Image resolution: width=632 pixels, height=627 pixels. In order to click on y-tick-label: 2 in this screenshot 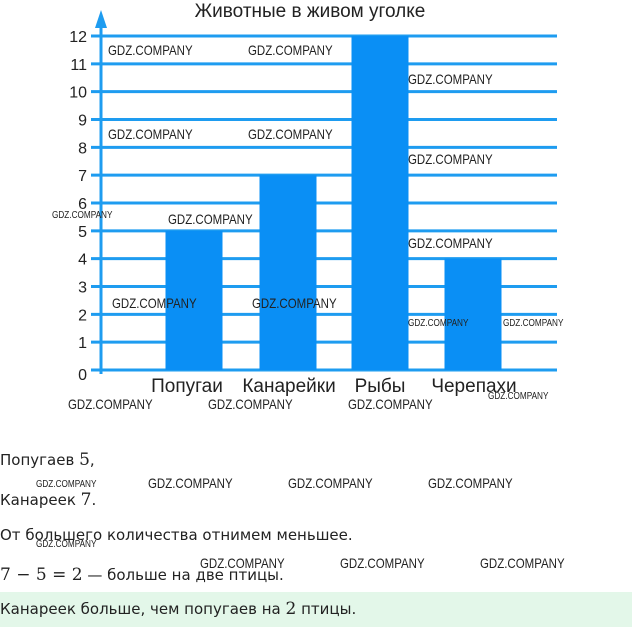, I will do `click(82, 315)`.